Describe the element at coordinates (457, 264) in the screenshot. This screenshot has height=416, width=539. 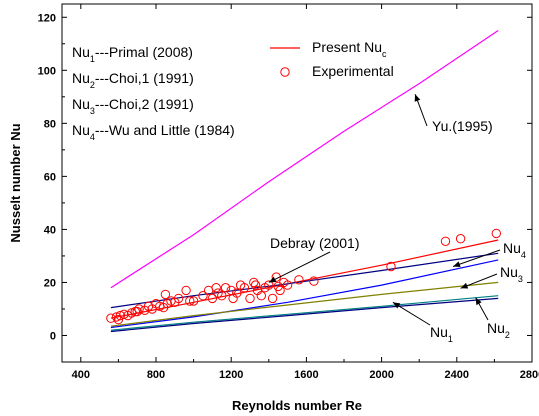
I see `annotation-arrowhead-nu4` at that location.